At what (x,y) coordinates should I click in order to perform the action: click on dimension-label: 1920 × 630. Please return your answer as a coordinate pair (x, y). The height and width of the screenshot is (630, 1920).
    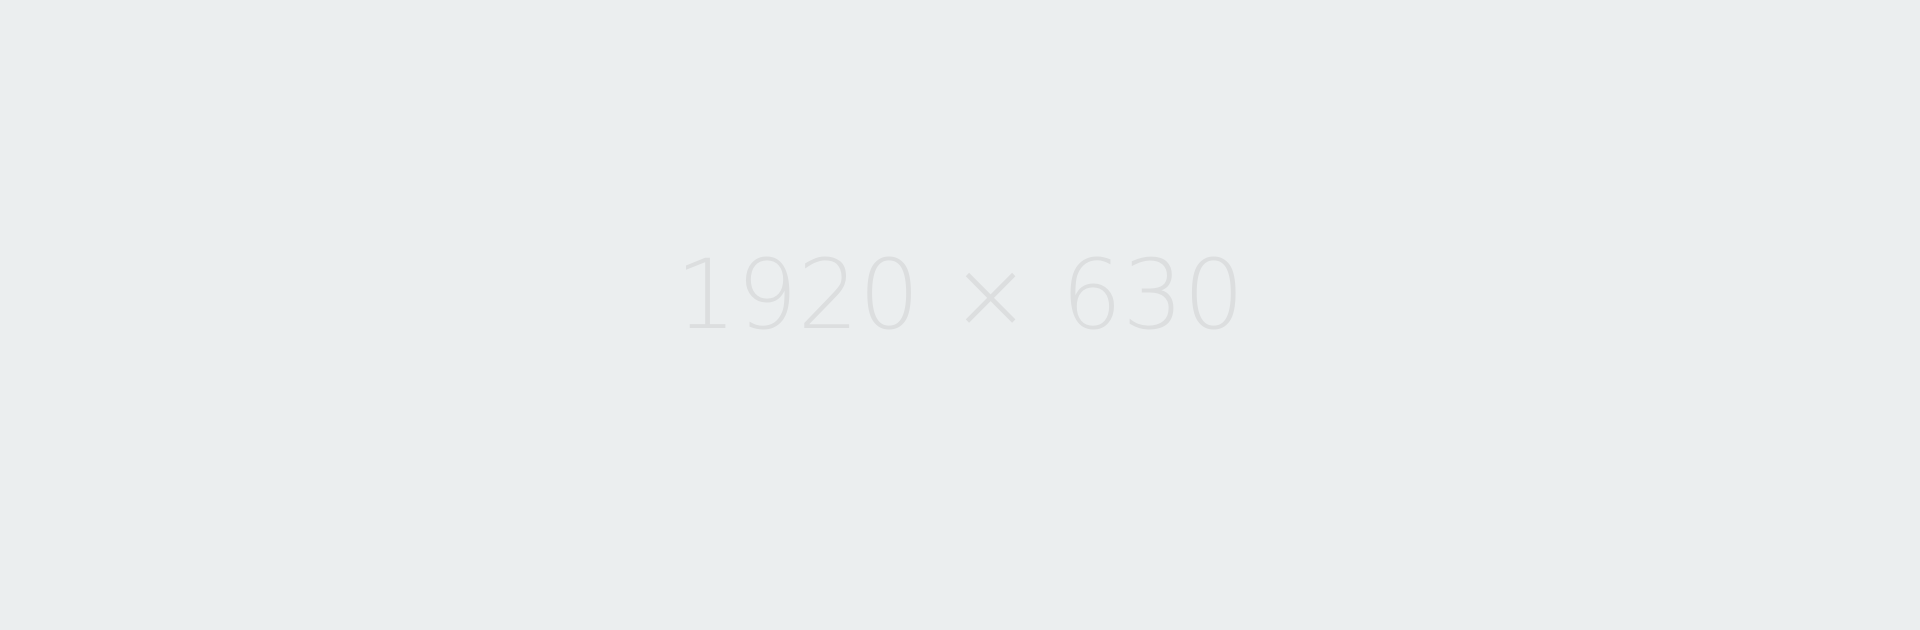
    Looking at the image, I should click on (960, 295).